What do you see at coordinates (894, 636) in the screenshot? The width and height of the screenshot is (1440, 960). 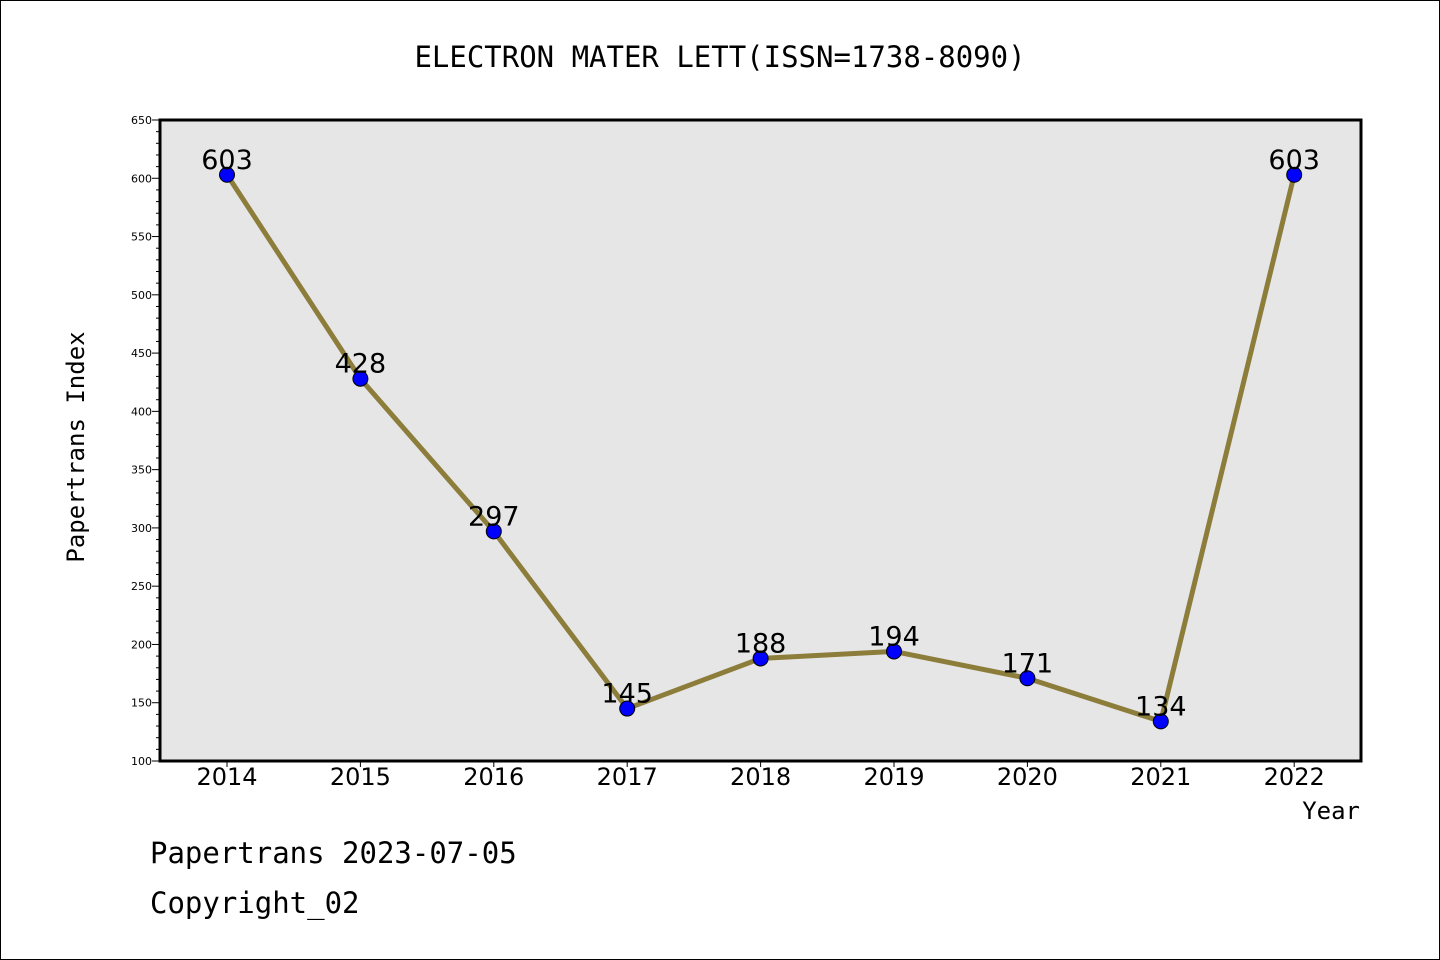 I see `data-label: 194` at bounding box center [894, 636].